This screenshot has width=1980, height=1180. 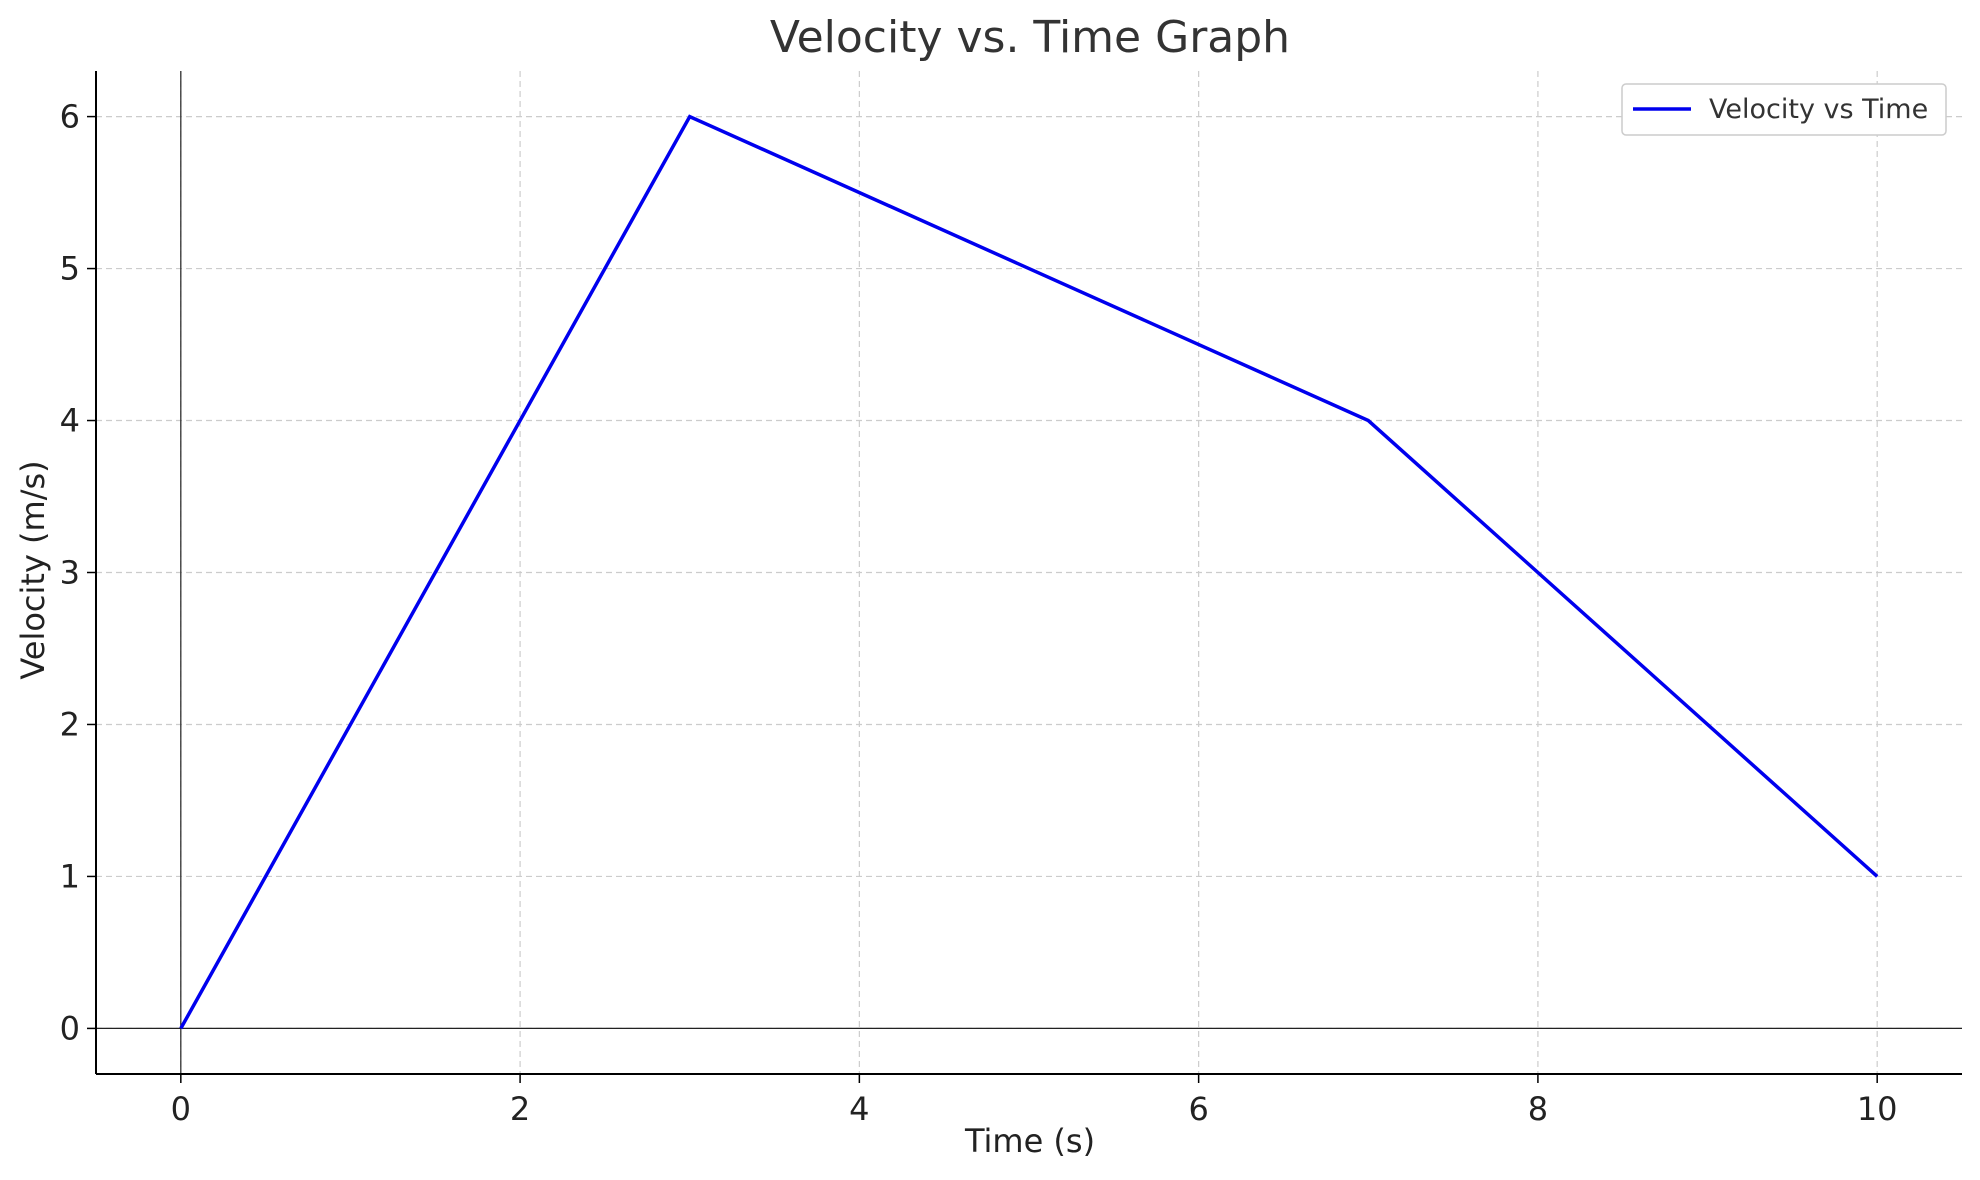 What do you see at coordinates (70, 573) in the screenshot?
I see `y-tick-label: 3` at bounding box center [70, 573].